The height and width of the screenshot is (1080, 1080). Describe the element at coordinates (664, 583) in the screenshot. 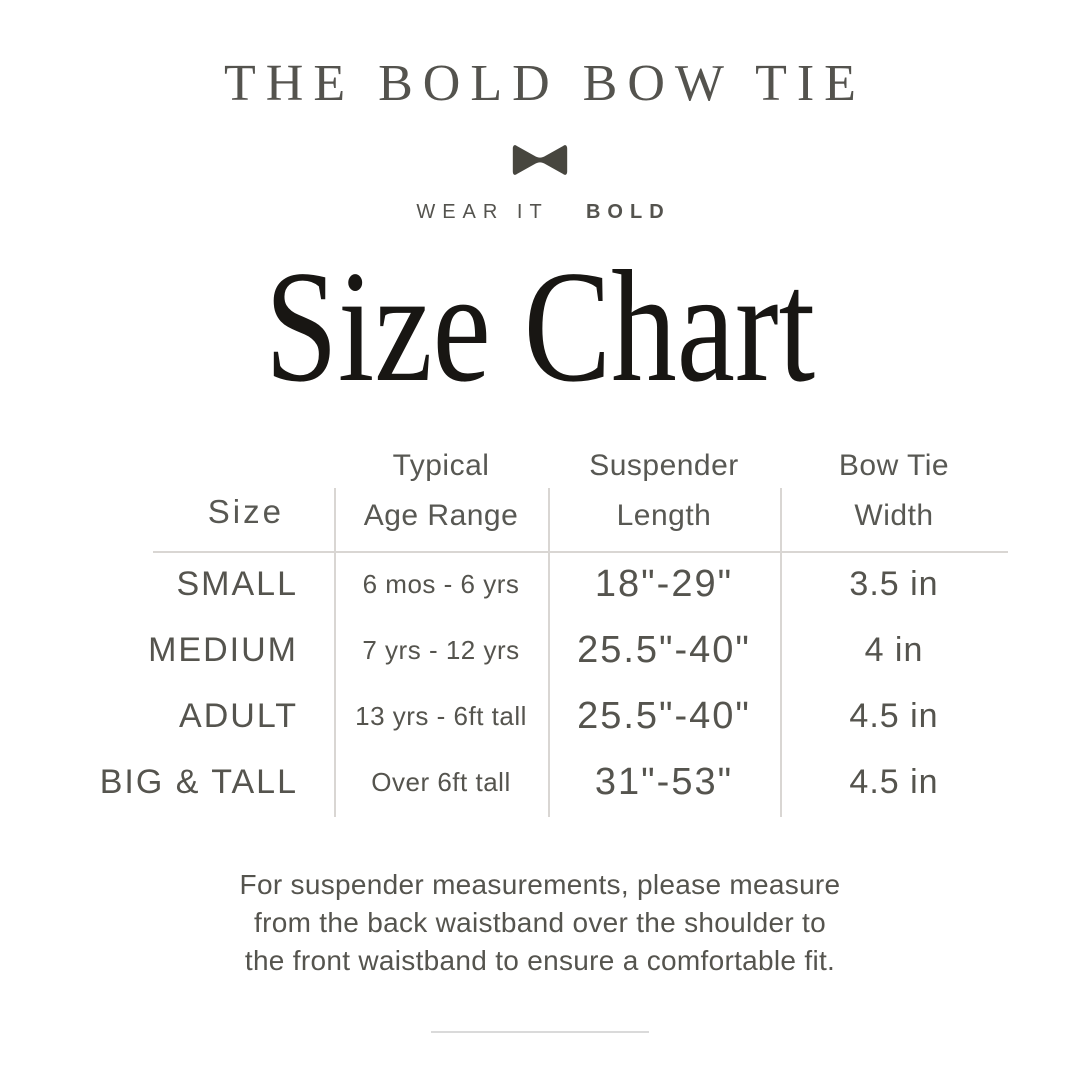

I see `cell-suspender-length: 18"-29"` at that location.